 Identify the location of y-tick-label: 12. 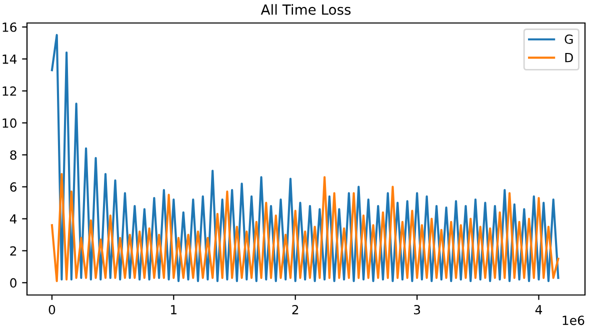
(9, 91).